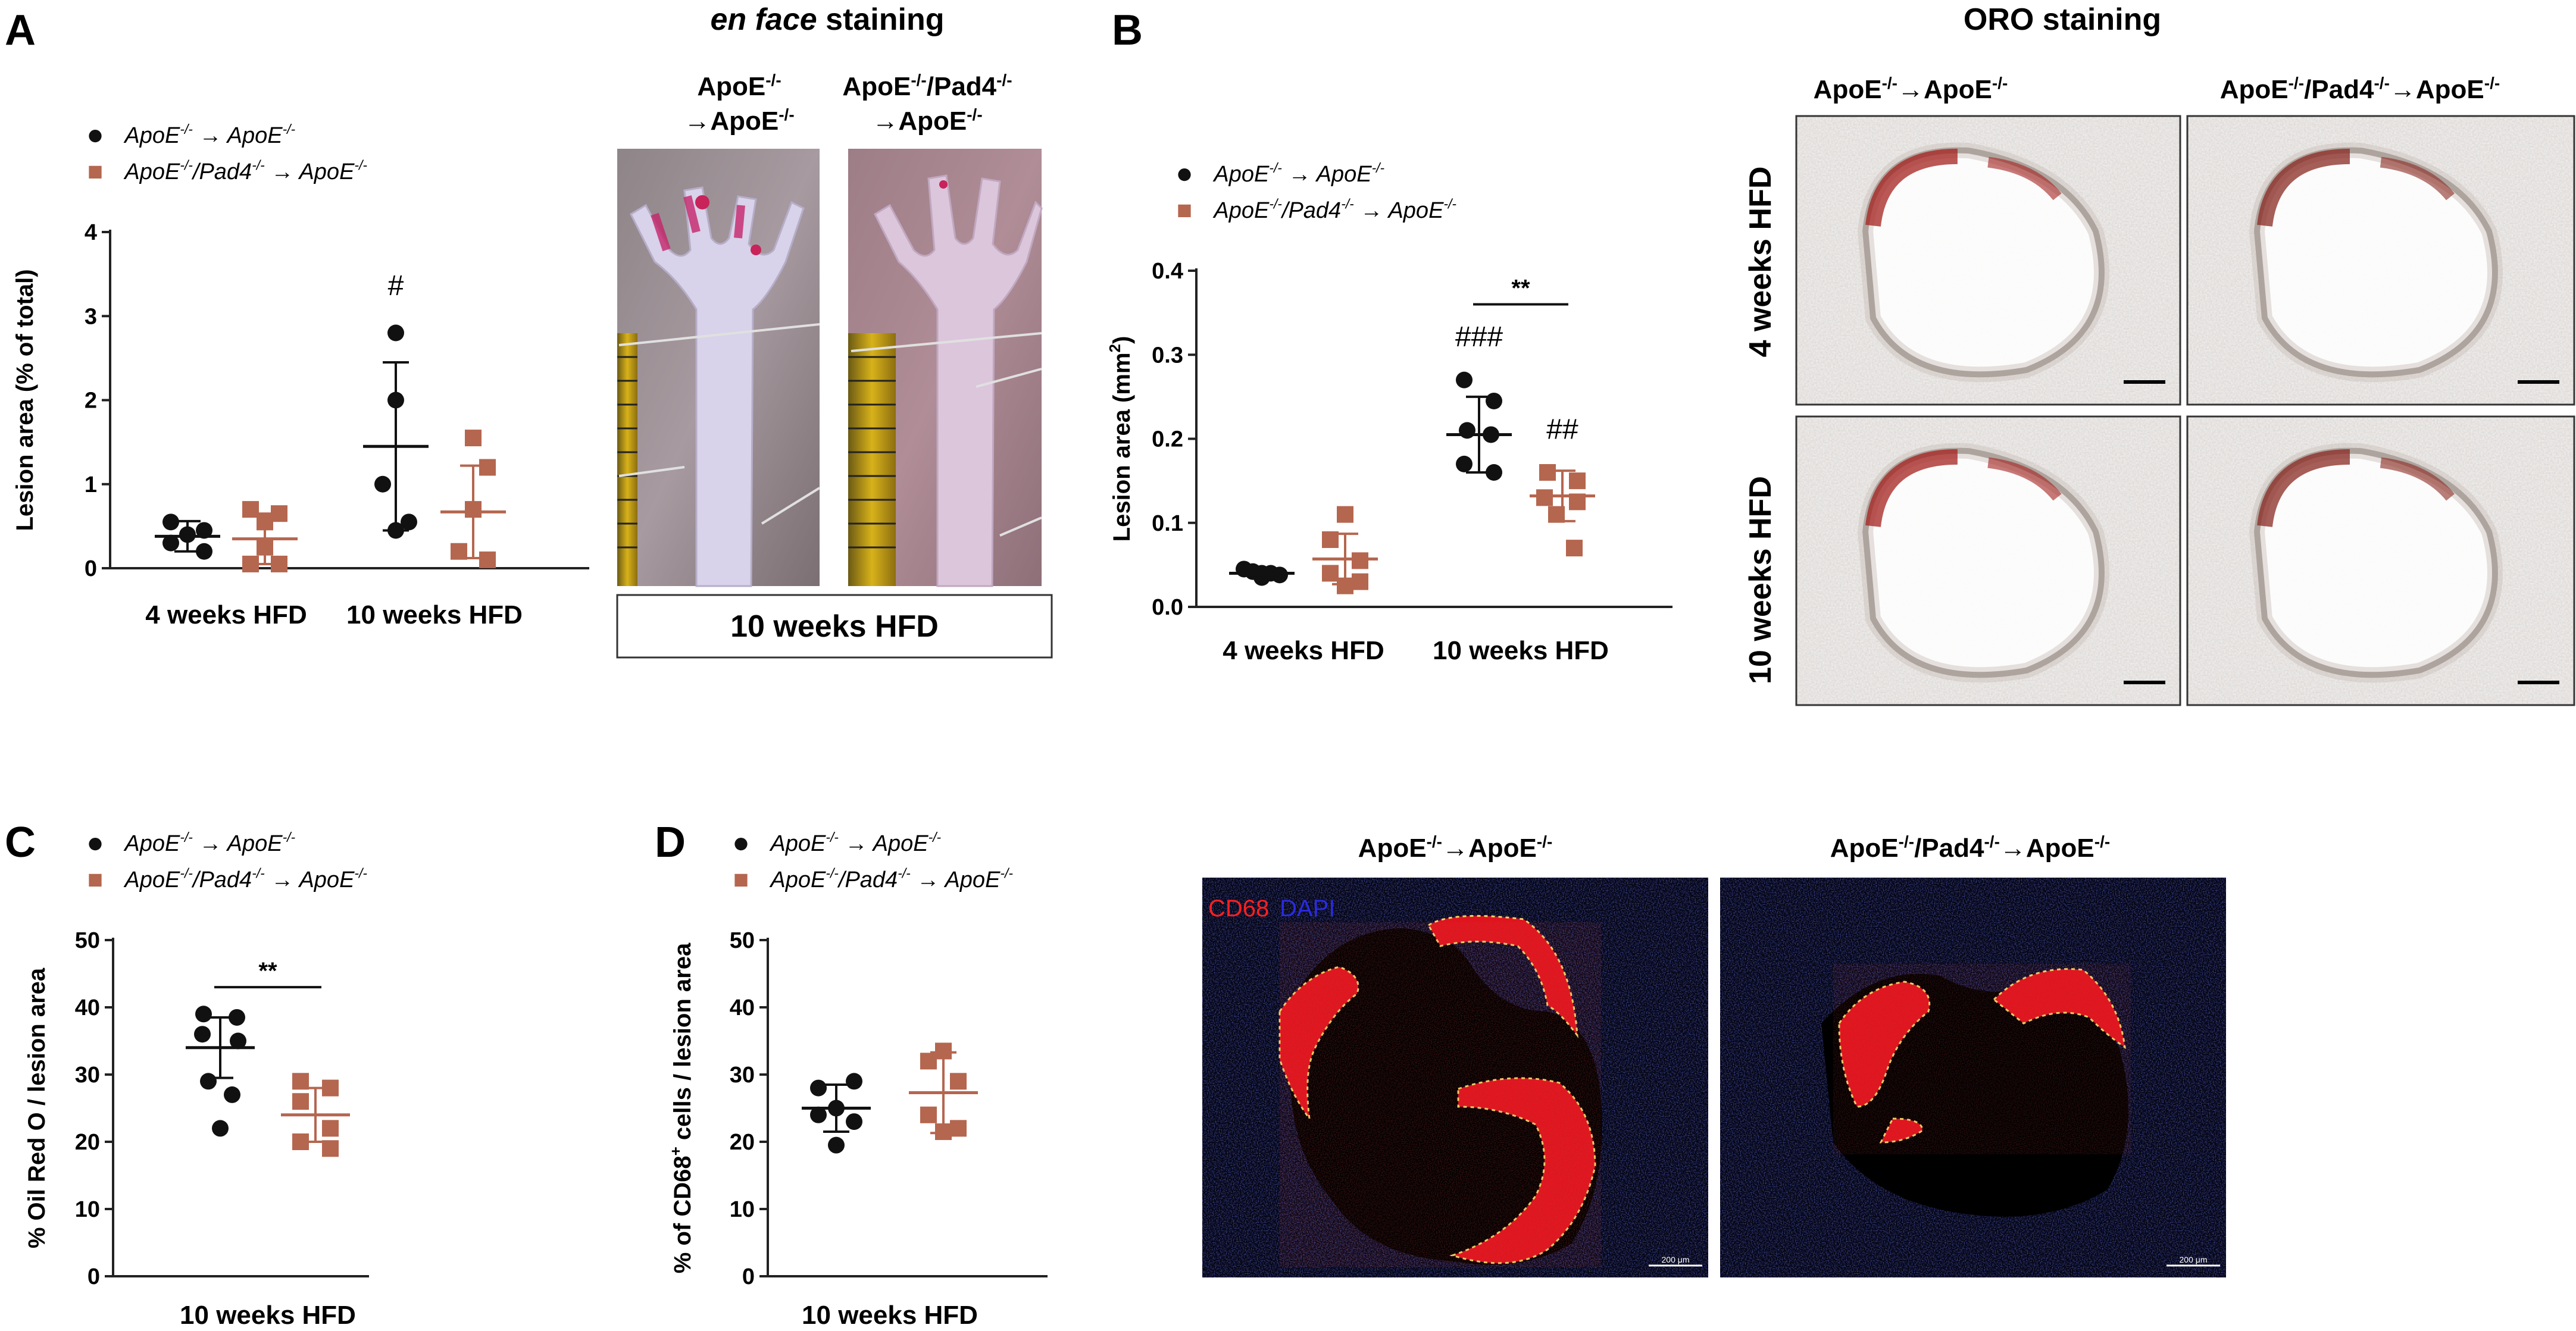 The height and width of the screenshot is (1331, 2576). Describe the element at coordinates (1167, 439) in the screenshot. I see `y-tick-label: 0.2` at that location.